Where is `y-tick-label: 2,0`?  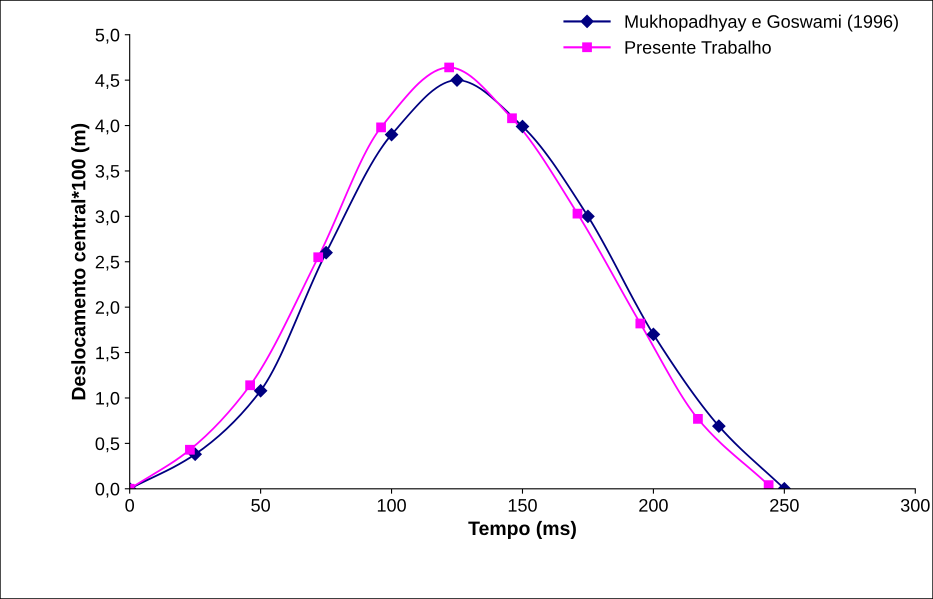
y-tick-label: 2,0 is located at coordinates (108, 308).